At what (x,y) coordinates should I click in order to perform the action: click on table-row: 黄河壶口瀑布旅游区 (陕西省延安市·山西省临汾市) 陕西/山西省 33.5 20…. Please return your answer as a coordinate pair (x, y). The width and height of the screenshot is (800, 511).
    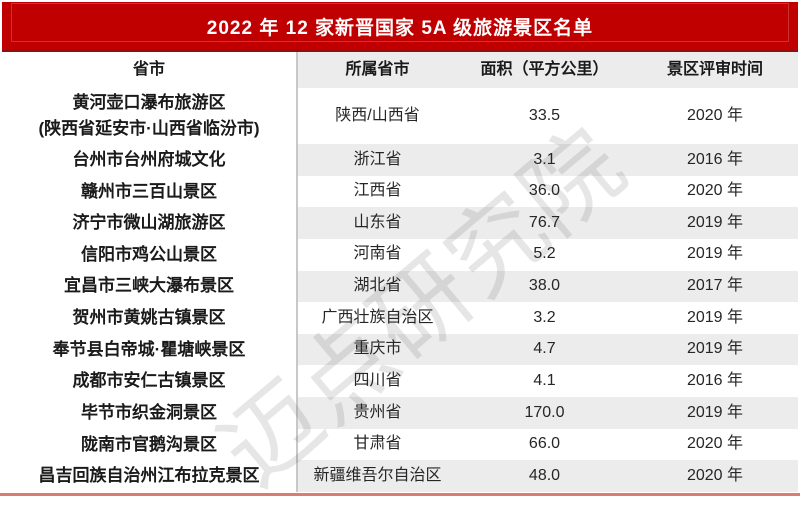
    Looking at the image, I should click on (400, 116).